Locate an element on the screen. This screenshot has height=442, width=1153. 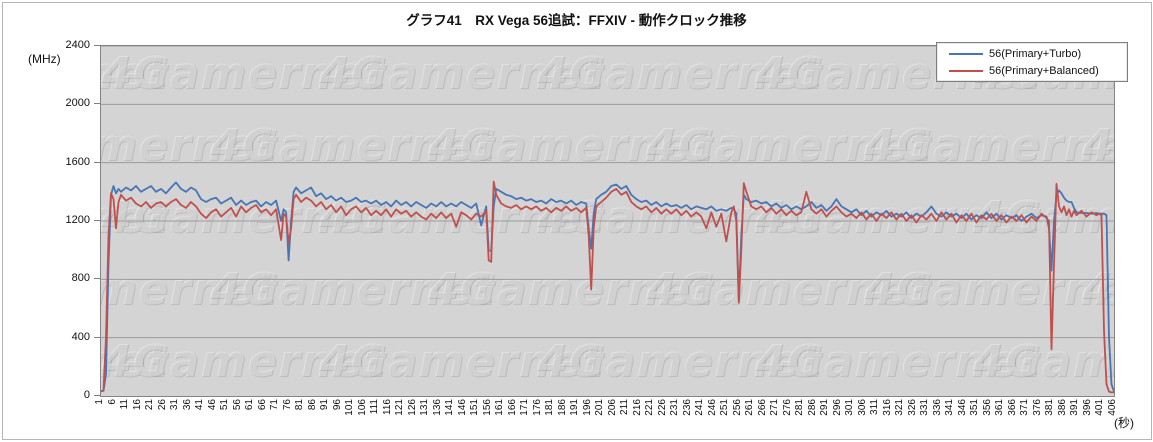
x-tick-label: 366 is located at coordinates (1012, 407).